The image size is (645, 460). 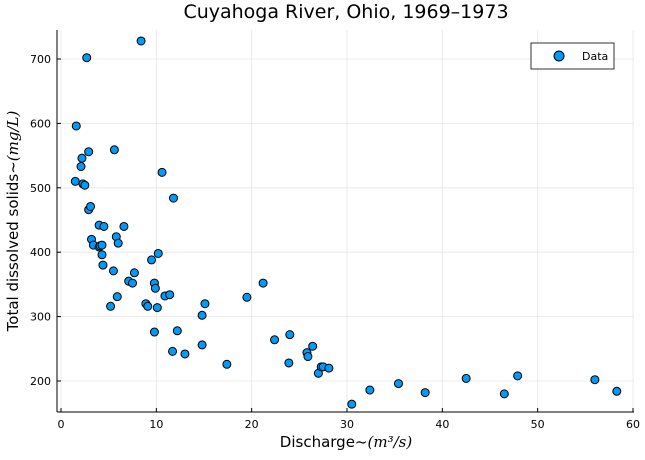 I want to click on x-axis-label-units: (m³/s), so click(x=390, y=442).